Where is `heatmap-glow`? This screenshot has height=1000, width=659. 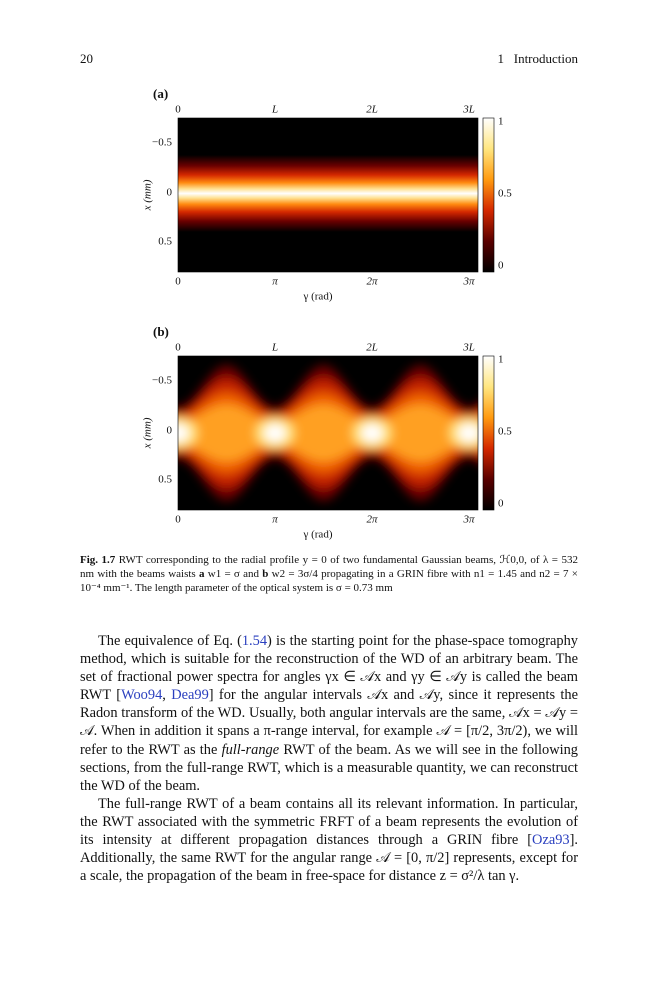 heatmap-glow is located at coordinates (328, 433).